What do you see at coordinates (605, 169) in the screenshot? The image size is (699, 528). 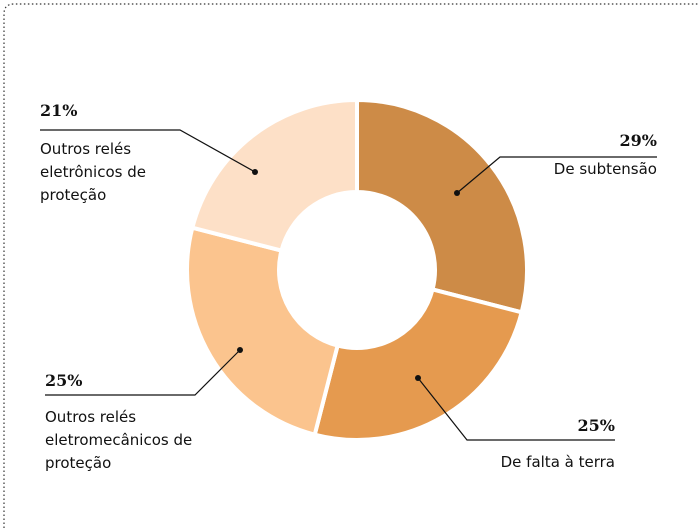 I see `category-label: De subtensão` at bounding box center [605, 169].